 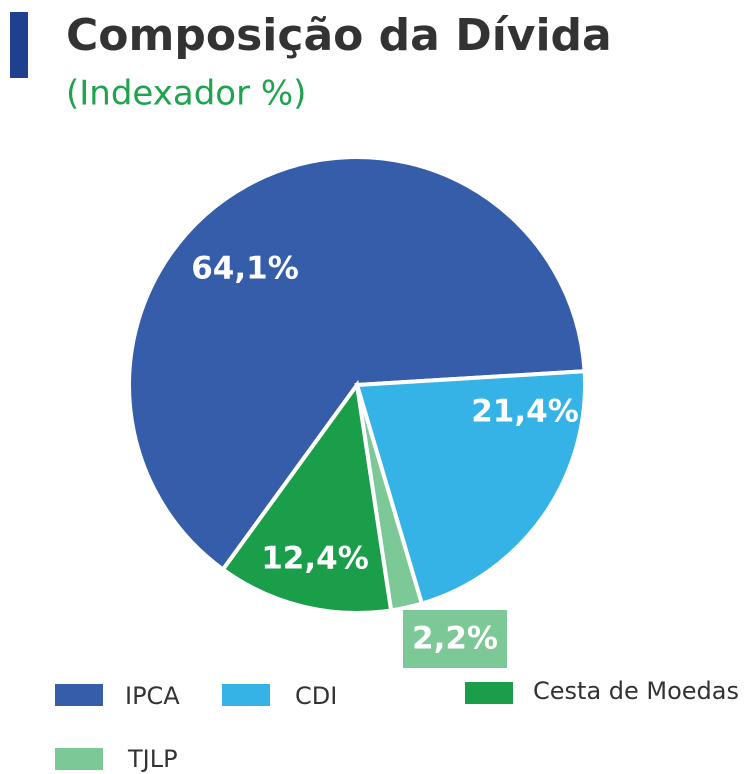 What do you see at coordinates (19, 45) in the screenshot?
I see `title-bar` at bounding box center [19, 45].